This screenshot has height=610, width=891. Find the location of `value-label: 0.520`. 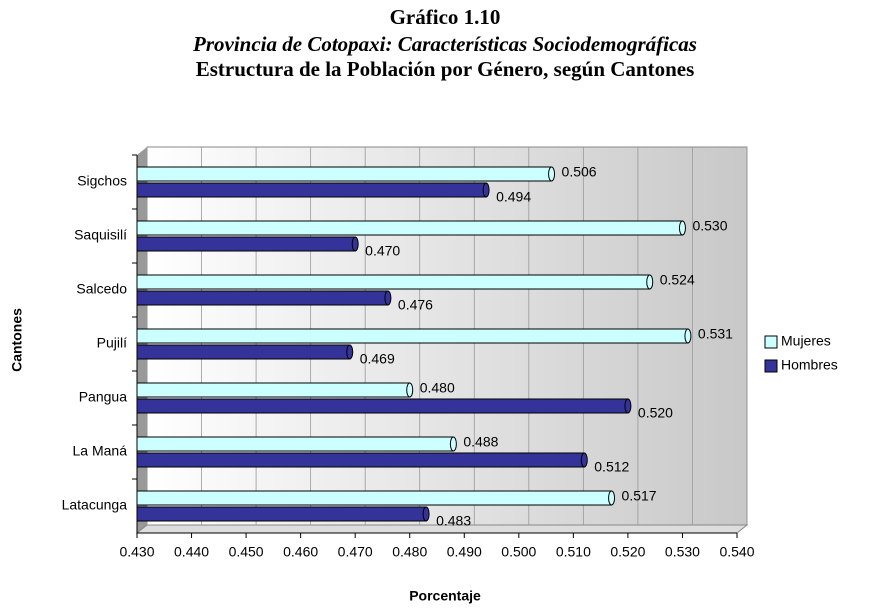

value-label: 0.520 is located at coordinates (655, 413).